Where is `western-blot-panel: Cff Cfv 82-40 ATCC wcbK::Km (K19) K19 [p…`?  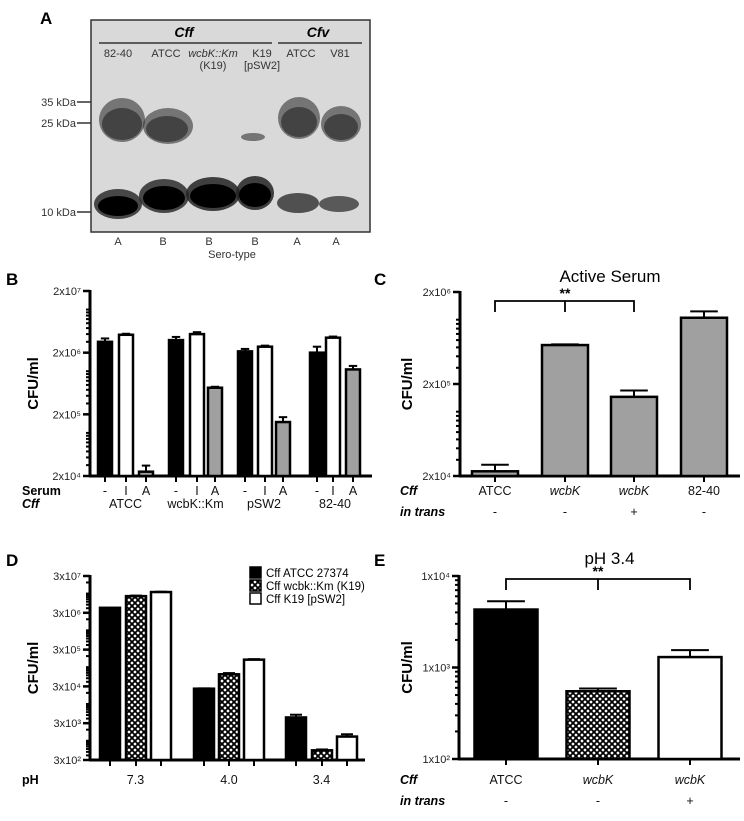 western-blot-panel: Cff Cfv 82-40 ATCC wcbK::Km (K19) K19 [p… is located at coordinates (206, 140).